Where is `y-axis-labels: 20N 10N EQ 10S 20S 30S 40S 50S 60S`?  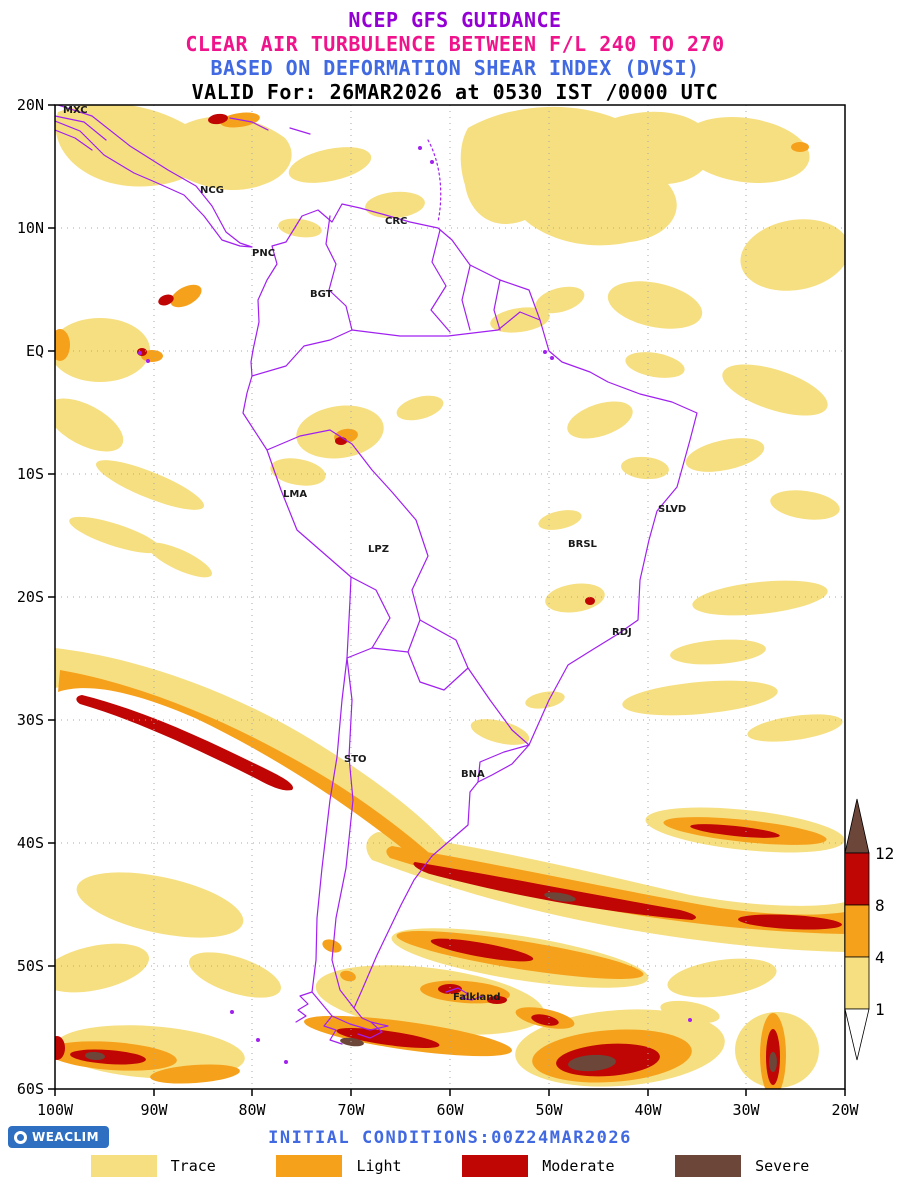 y-axis-labels: 20N 10N EQ 10S 20S 30S 40S 50S 60S is located at coordinates (30, 597).